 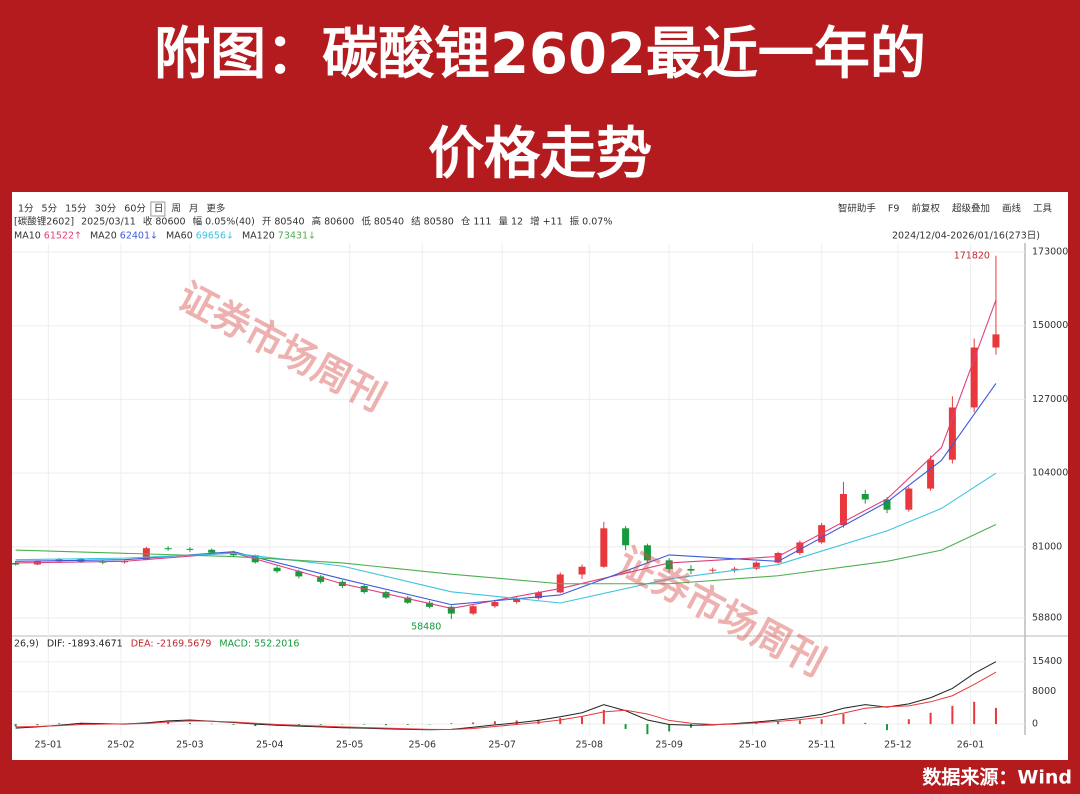 What do you see at coordinates (27, 236) in the screenshot?
I see `legend-name: MA10` at bounding box center [27, 236].